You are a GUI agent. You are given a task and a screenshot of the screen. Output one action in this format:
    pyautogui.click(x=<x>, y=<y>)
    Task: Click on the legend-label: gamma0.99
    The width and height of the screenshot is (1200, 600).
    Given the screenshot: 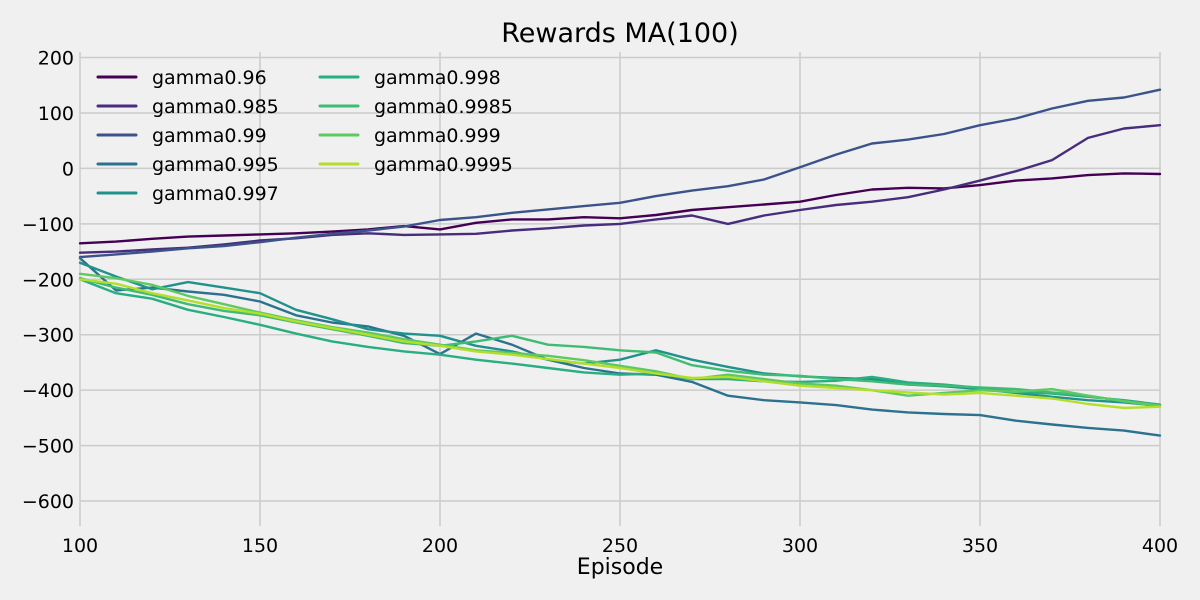 What is the action you would take?
    pyautogui.click(x=209, y=136)
    